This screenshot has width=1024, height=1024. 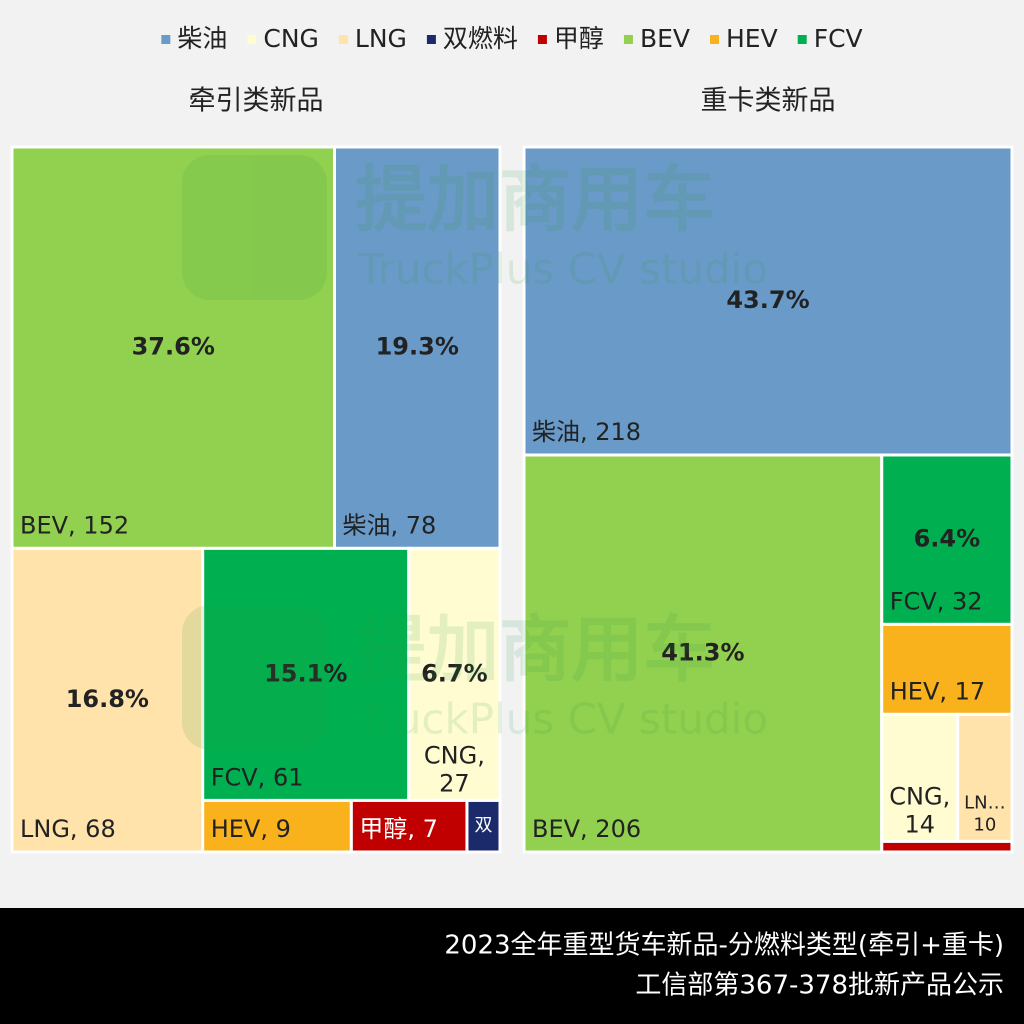 What do you see at coordinates (398, 829) in the screenshot?
I see `value-label: 甲醇, 7` at bounding box center [398, 829].